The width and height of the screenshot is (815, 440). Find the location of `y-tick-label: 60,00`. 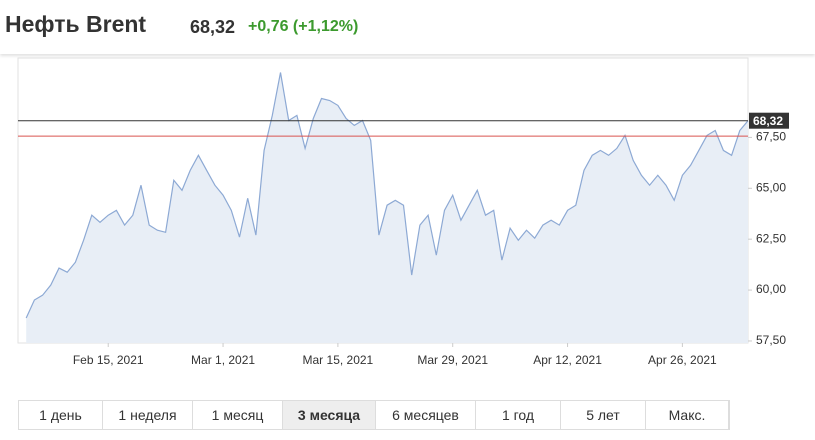

y-tick-label: 60,00 is located at coordinates (771, 289).